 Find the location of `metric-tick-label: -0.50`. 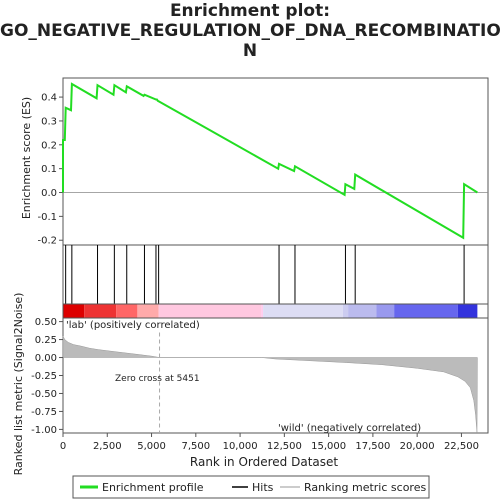

metric-tick-label: -0.50 is located at coordinates (44, 394).